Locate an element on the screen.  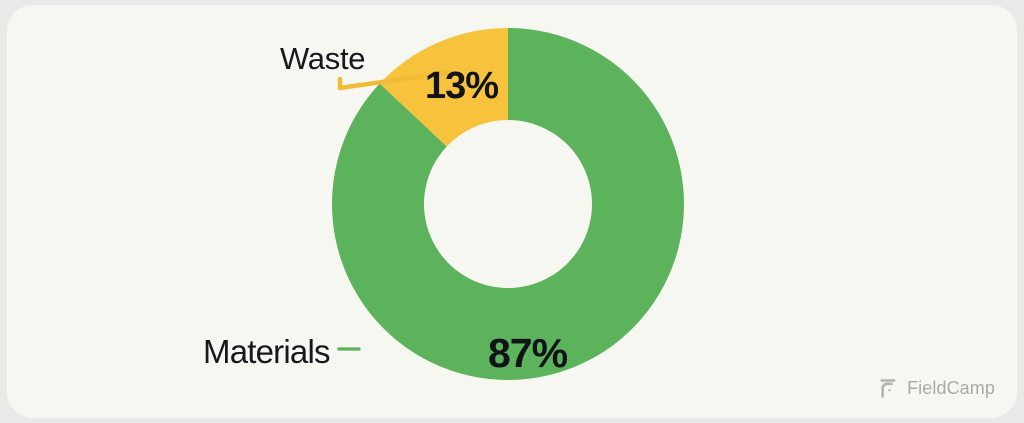
donut-slice-waste is located at coordinates (443, 87).